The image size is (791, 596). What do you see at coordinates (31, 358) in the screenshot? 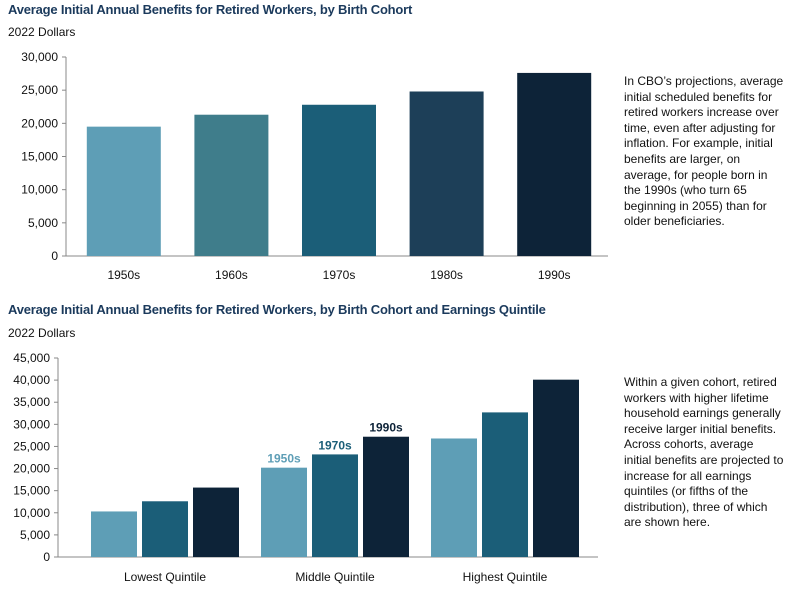
I see `chart2-y-tick-label: 45,000` at bounding box center [31, 358].